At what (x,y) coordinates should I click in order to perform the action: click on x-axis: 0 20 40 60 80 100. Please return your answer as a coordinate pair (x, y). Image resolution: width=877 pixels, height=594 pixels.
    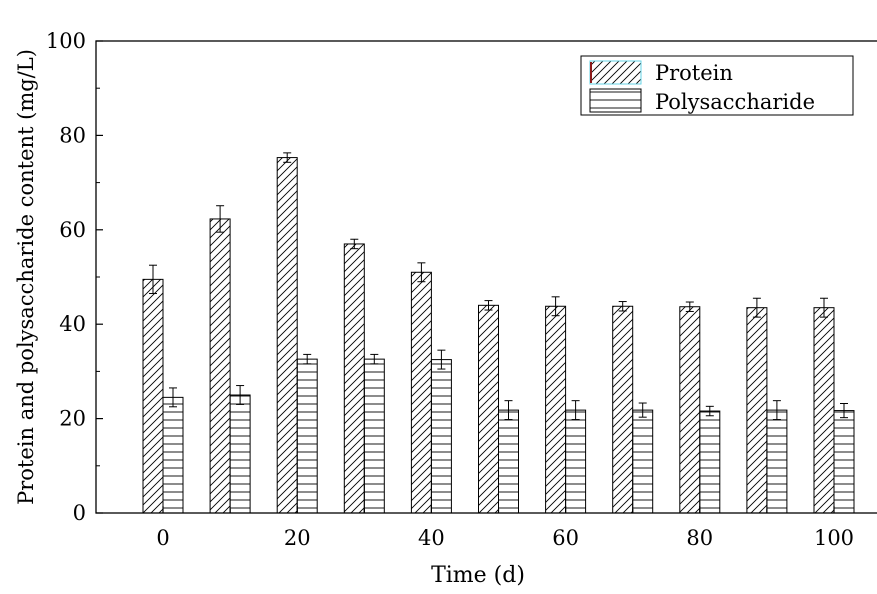
    Looking at the image, I should click on (505, 528).